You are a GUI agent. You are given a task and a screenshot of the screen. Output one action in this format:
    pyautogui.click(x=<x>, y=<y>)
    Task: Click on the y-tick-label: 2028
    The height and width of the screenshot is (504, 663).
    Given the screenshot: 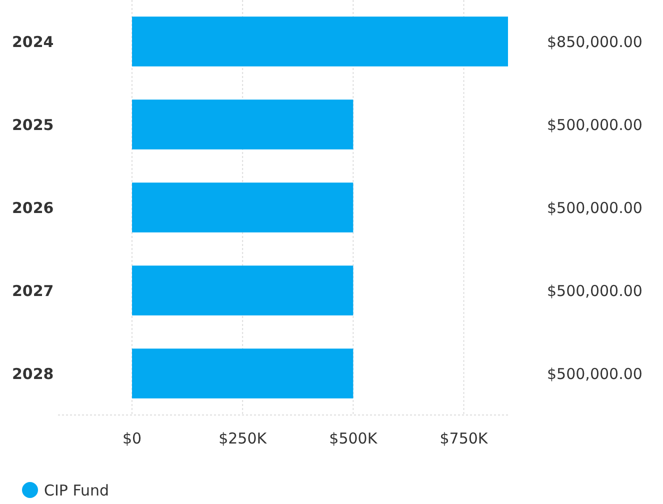 What is the action you would take?
    pyautogui.click(x=33, y=373)
    